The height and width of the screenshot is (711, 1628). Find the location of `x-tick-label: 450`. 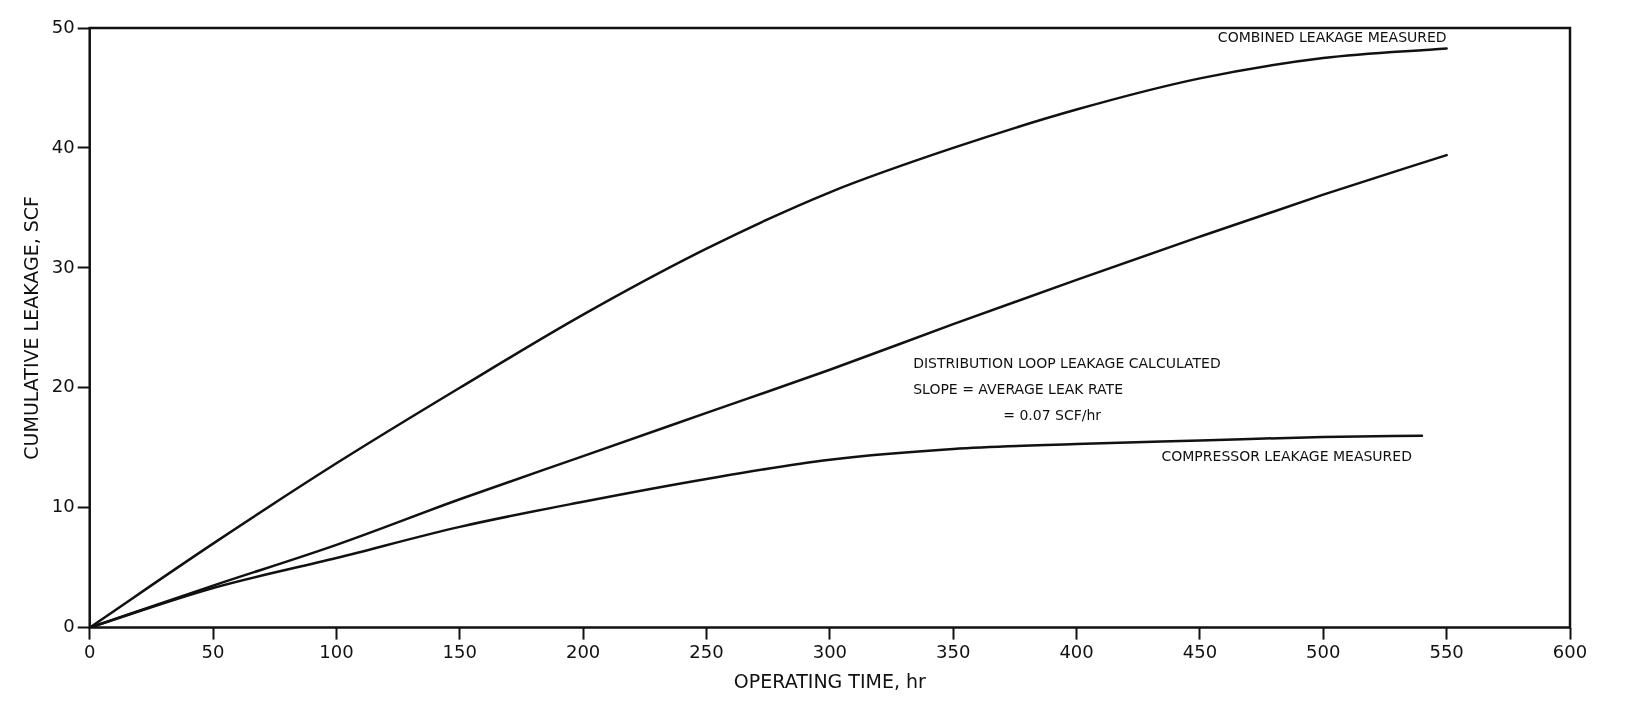

x-tick-label: 450 is located at coordinates (1200, 652).